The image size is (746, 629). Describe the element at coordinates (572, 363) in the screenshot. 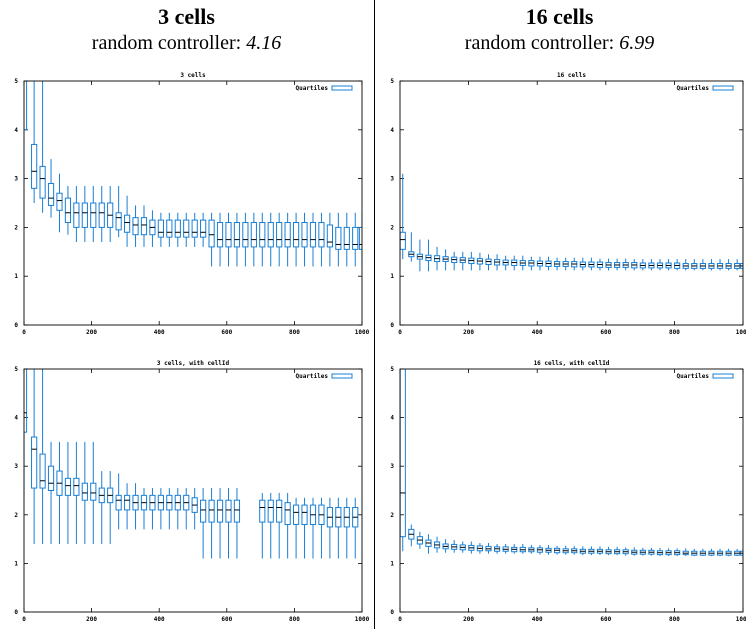

I see `chart-title: 16 cells, with cellId` at that location.